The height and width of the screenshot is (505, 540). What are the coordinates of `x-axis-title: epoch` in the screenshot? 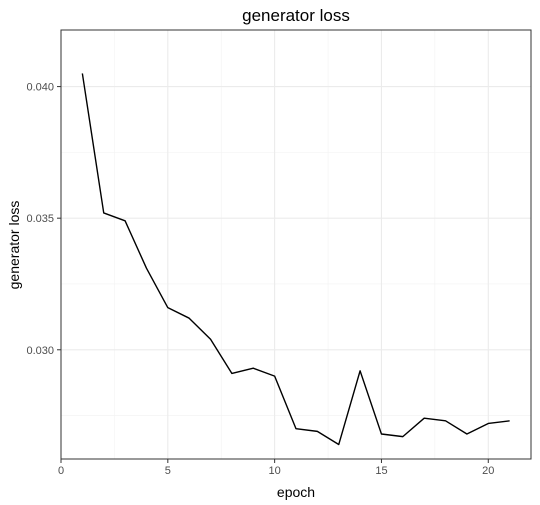 It's located at (296, 492).